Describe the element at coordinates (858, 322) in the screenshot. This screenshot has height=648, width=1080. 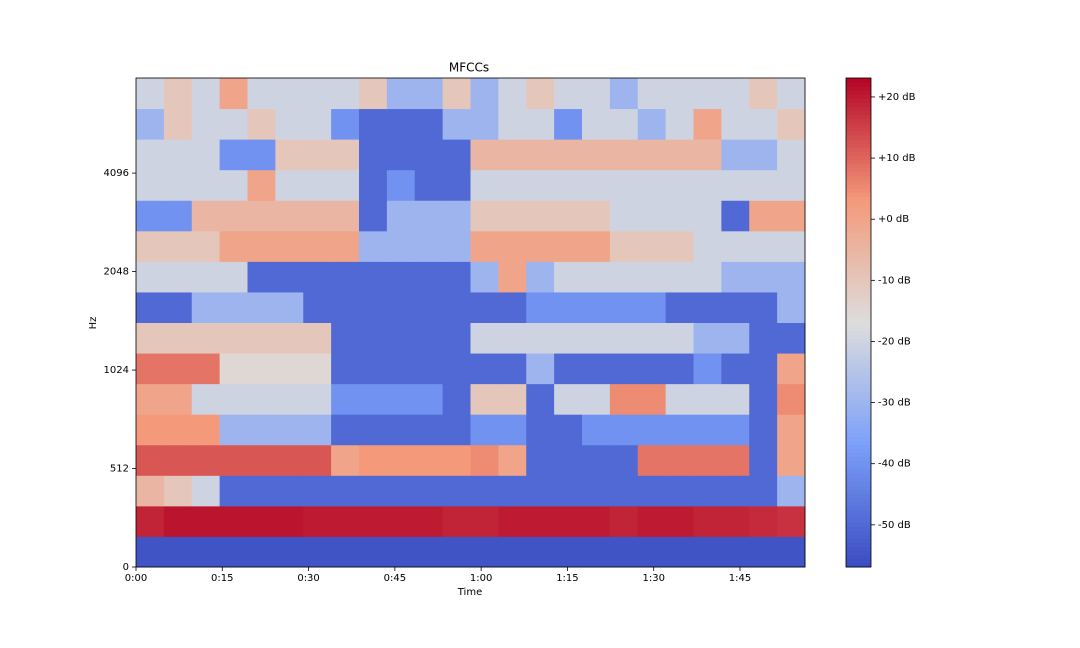
I see `colorbar-frame` at that location.